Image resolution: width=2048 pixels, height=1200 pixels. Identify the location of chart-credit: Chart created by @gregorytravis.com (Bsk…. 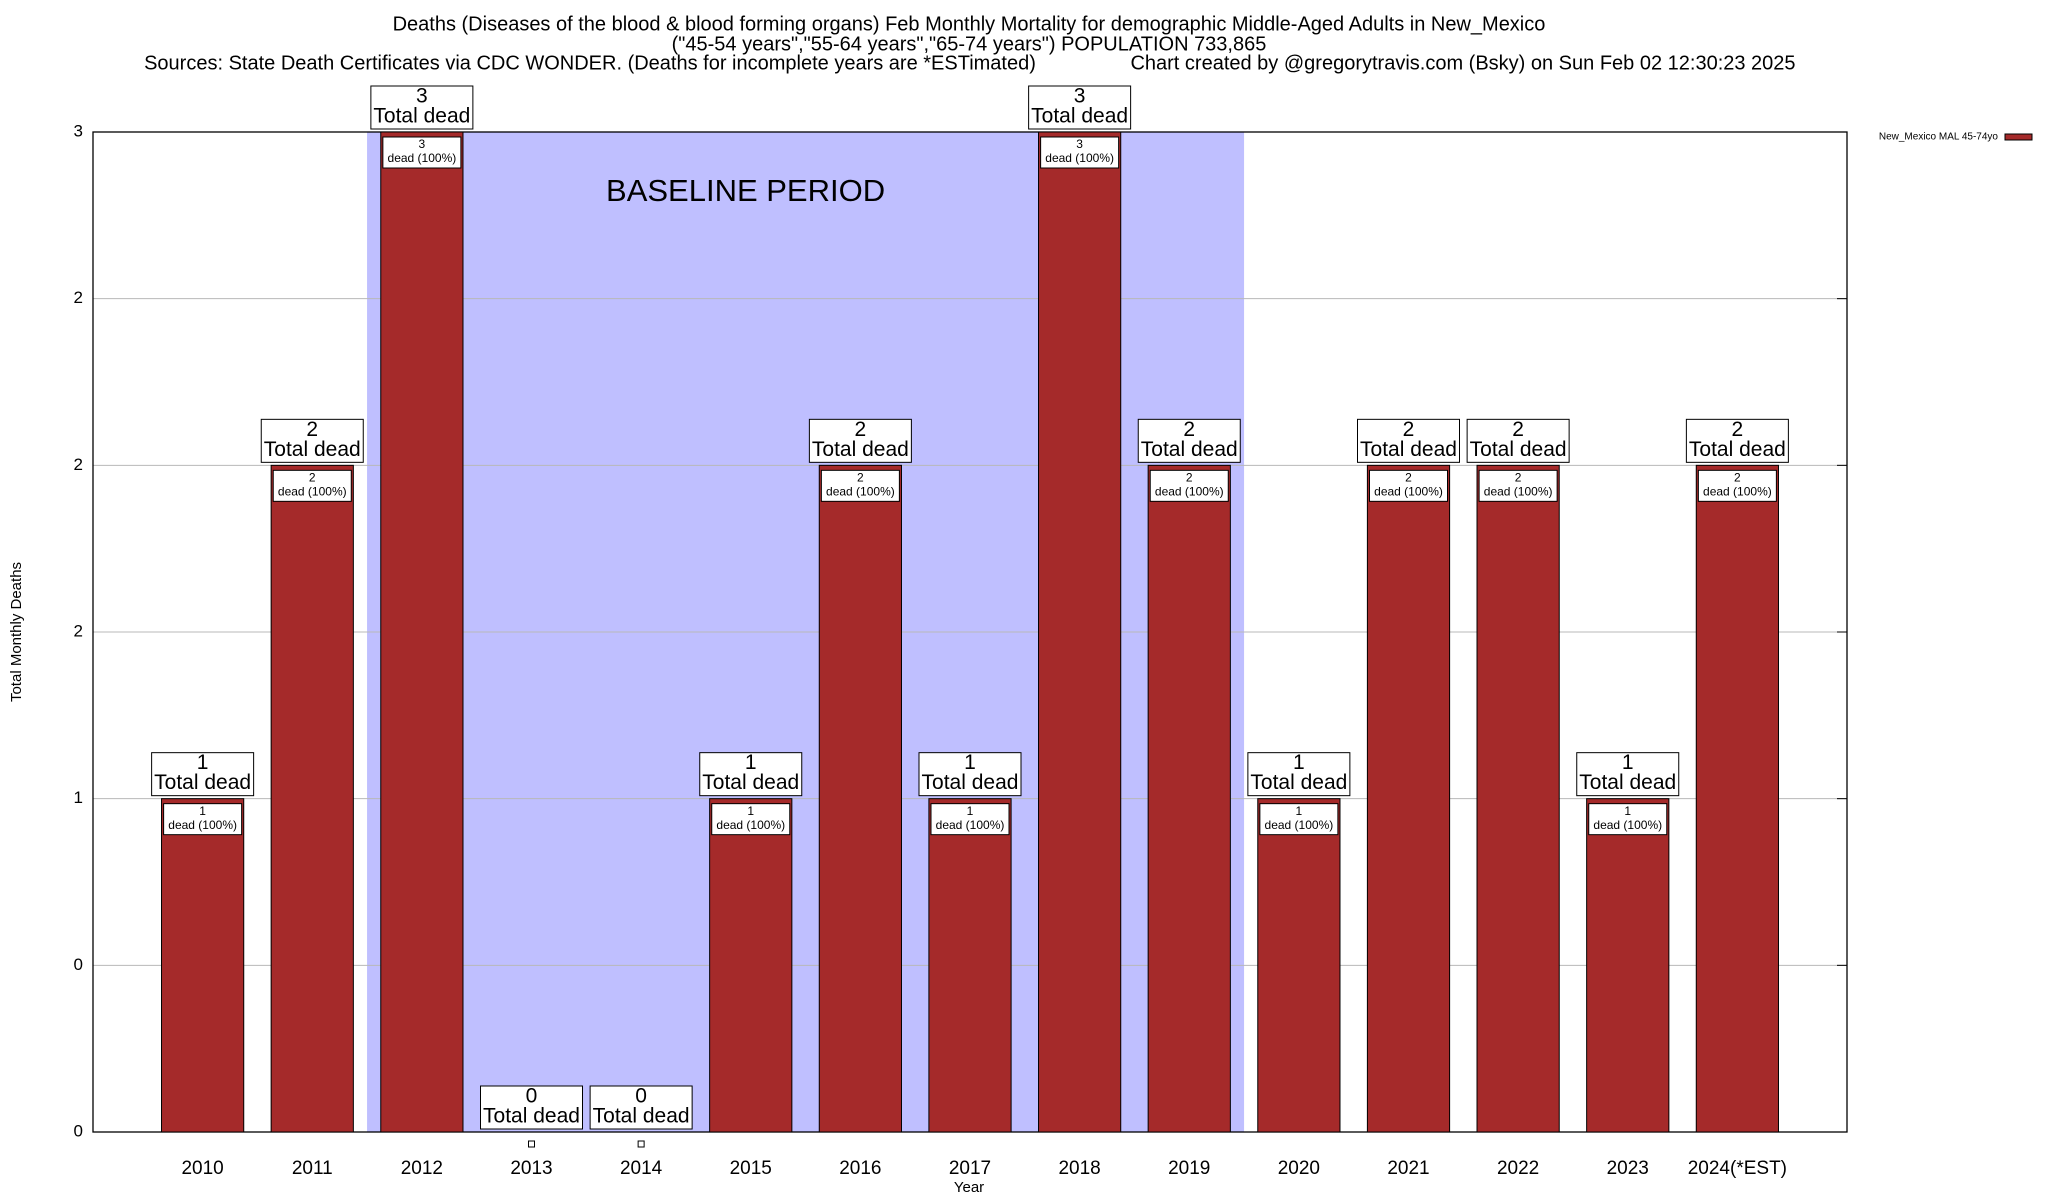
(1462, 63).